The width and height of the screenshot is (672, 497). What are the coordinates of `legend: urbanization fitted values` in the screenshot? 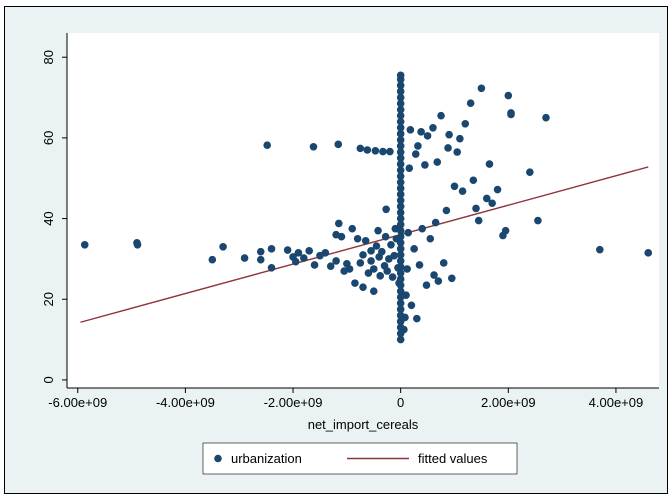 It's located at (360, 458).